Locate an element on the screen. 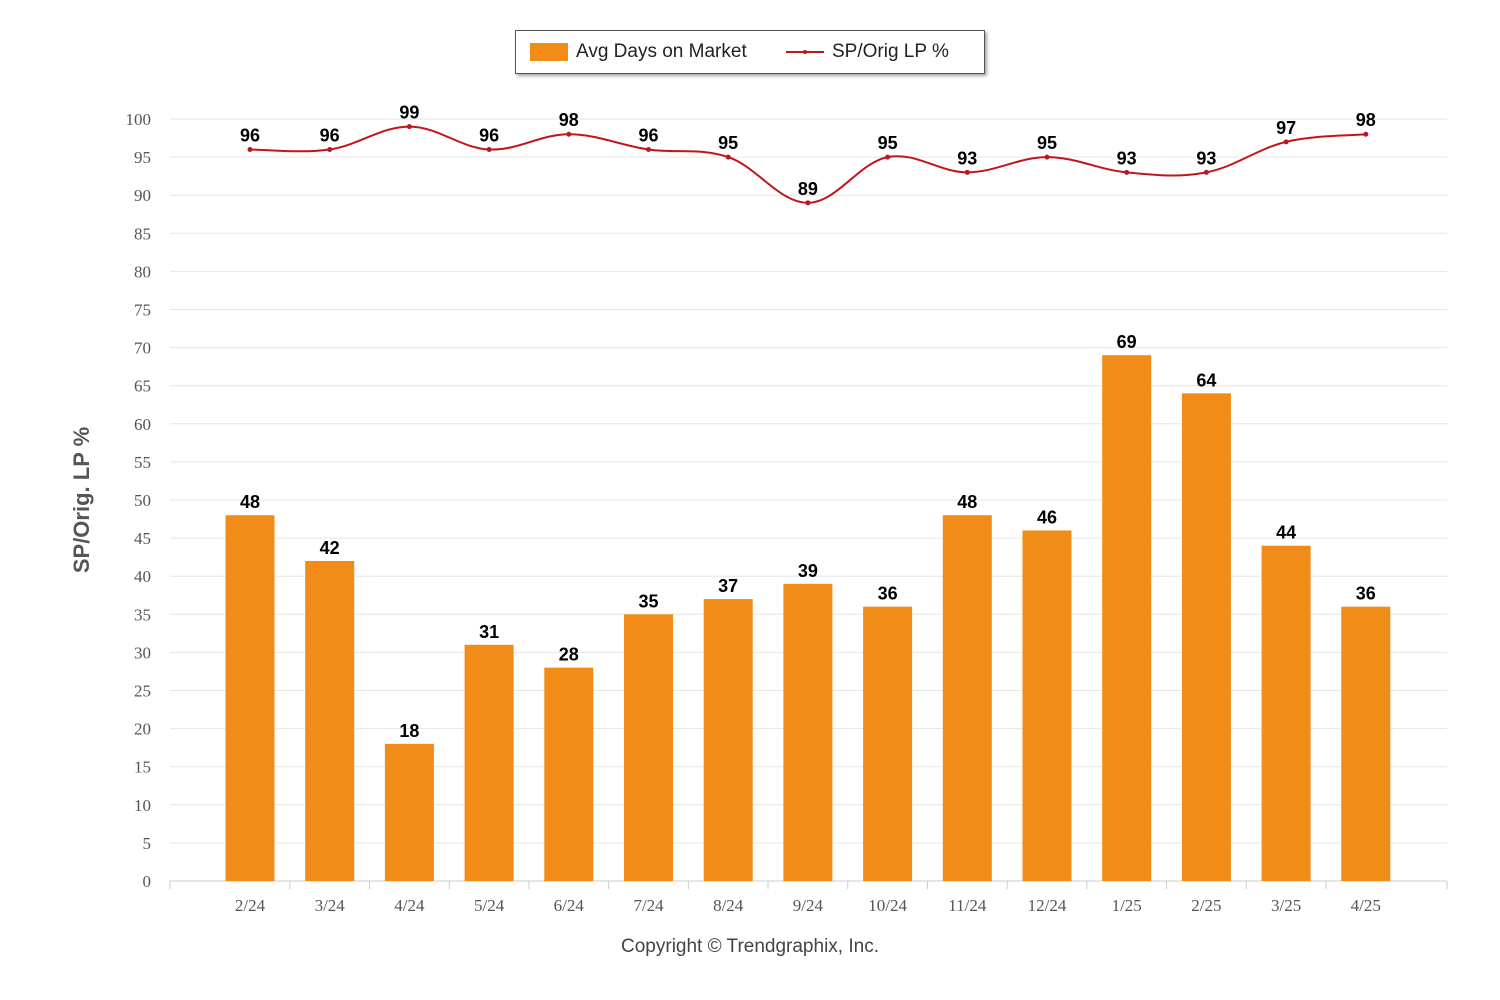  y-tick-label: 100 is located at coordinates (139, 119).